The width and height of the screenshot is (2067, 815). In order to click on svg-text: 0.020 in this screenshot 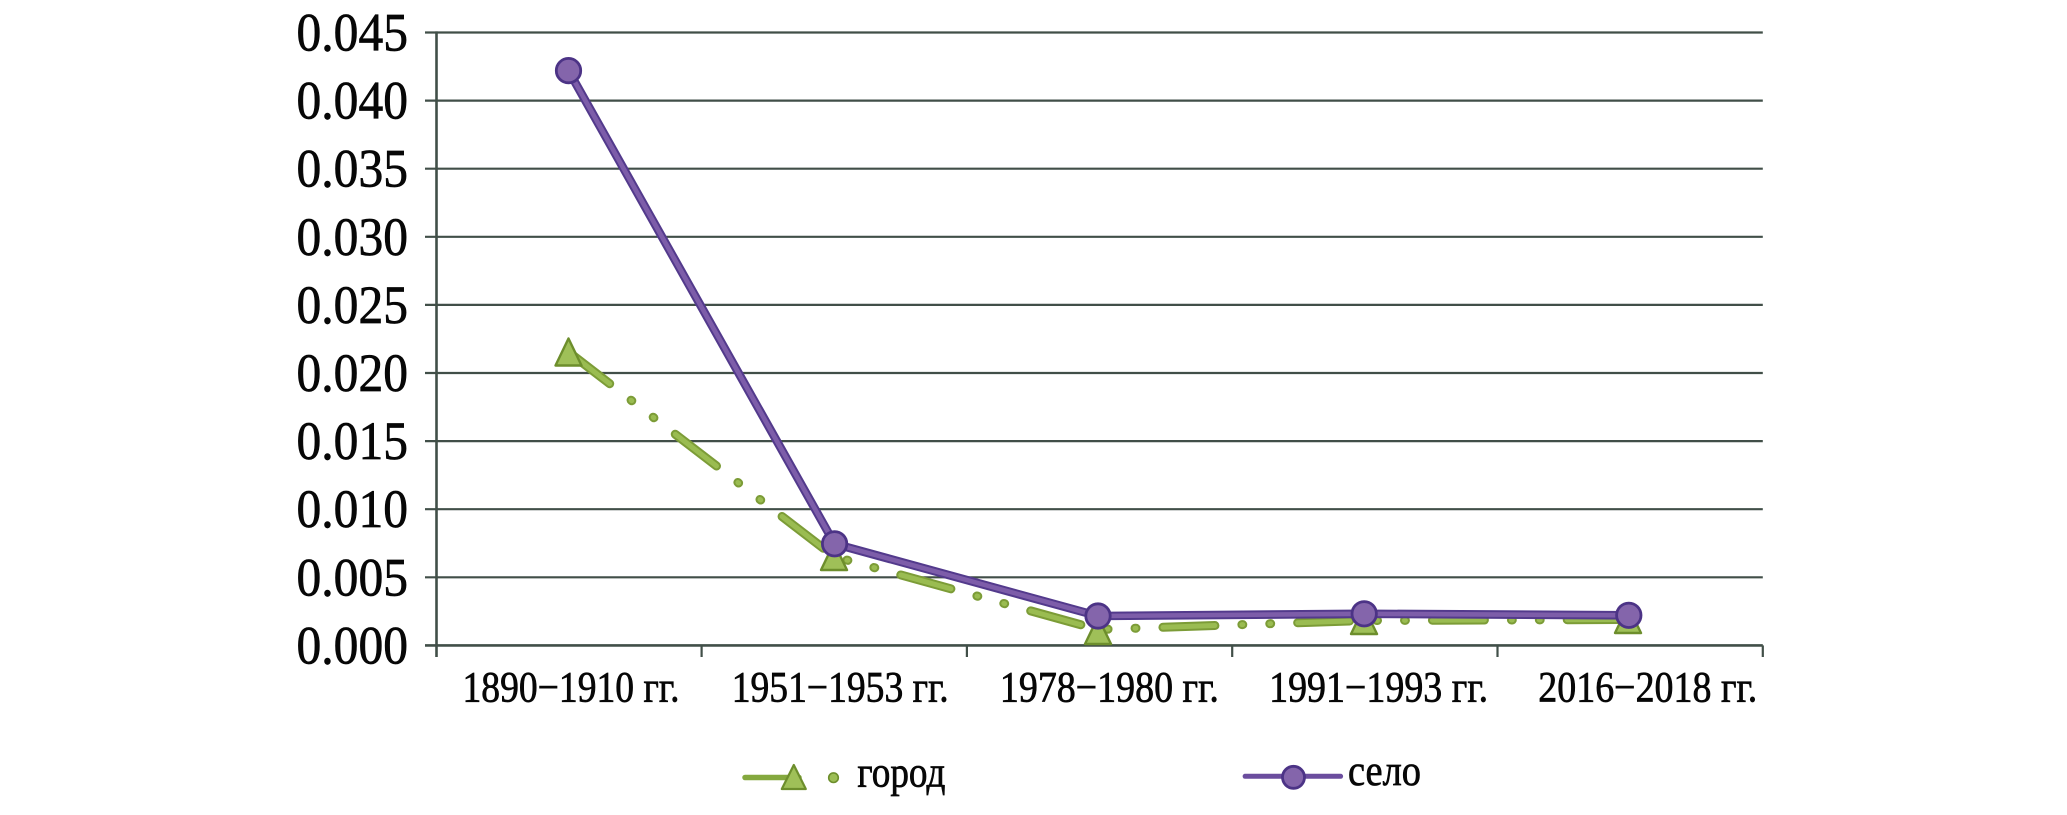, I will do `click(353, 373)`.